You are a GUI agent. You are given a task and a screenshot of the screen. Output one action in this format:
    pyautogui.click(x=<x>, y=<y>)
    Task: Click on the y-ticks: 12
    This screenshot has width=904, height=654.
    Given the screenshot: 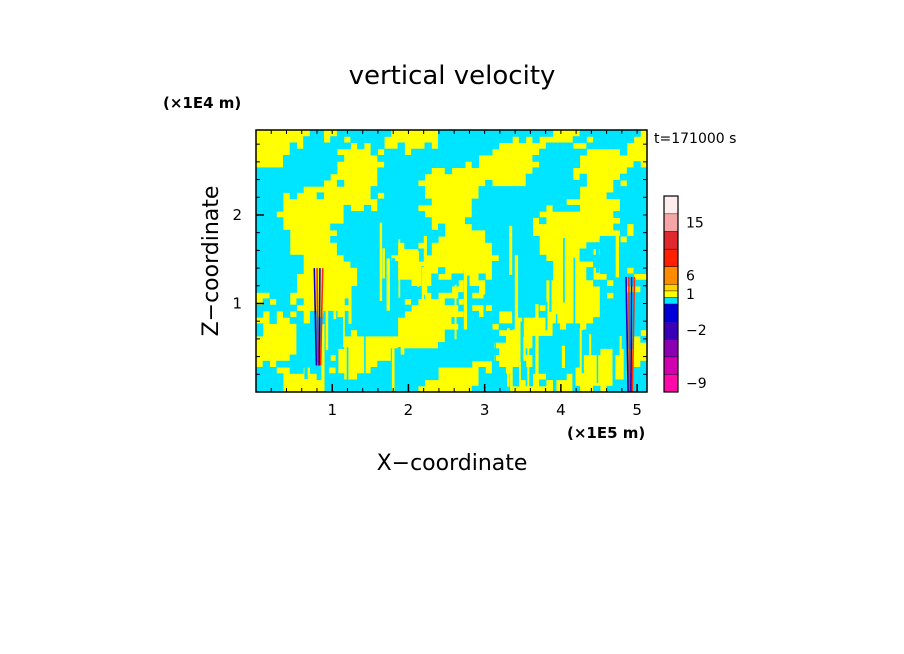 What is the action you would take?
    pyautogui.click(x=248, y=259)
    